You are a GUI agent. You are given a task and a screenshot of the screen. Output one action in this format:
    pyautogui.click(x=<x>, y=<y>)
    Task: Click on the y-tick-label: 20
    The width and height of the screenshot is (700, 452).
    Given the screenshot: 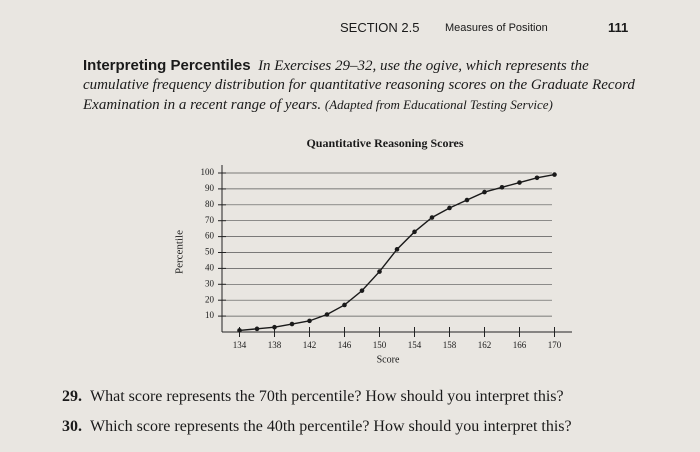 What is the action you would take?
    pyautogui.click(x=210, y=299)
    